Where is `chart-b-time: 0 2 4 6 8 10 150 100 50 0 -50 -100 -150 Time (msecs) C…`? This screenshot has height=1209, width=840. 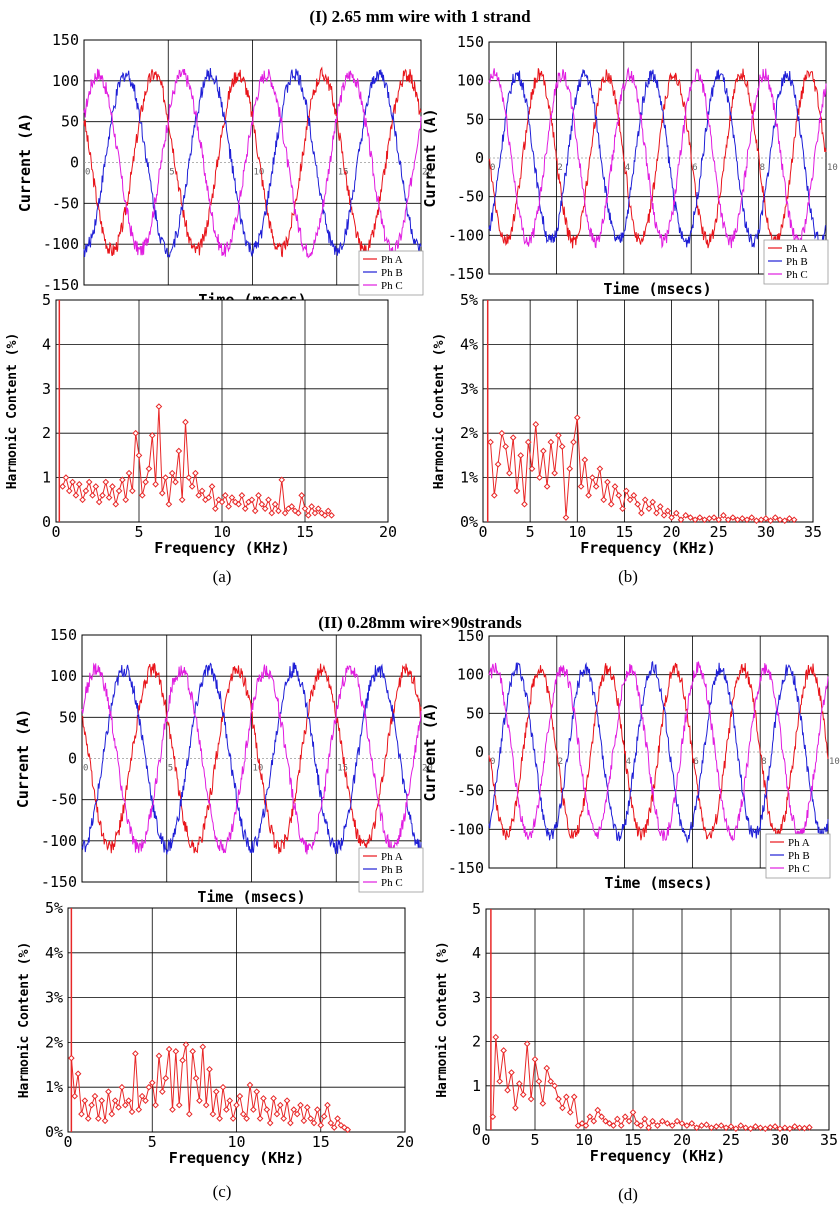
chart-b-time: 0 2 4 6 8 10 150 100 50 0 -50 -100 -150 Time (msecs) C… is located at coordinates (629, 165).